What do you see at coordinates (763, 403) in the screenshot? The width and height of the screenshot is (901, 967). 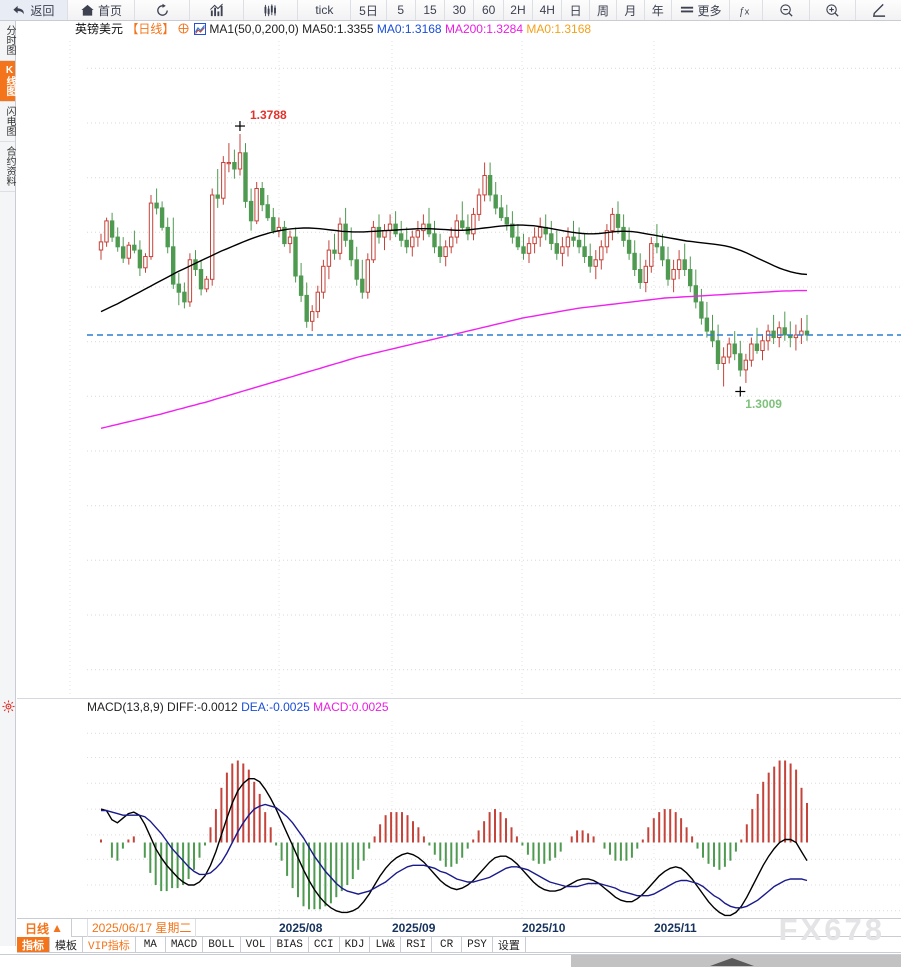 I see `low-price-annotation: 1.3009` at bounding box center [763, 403].